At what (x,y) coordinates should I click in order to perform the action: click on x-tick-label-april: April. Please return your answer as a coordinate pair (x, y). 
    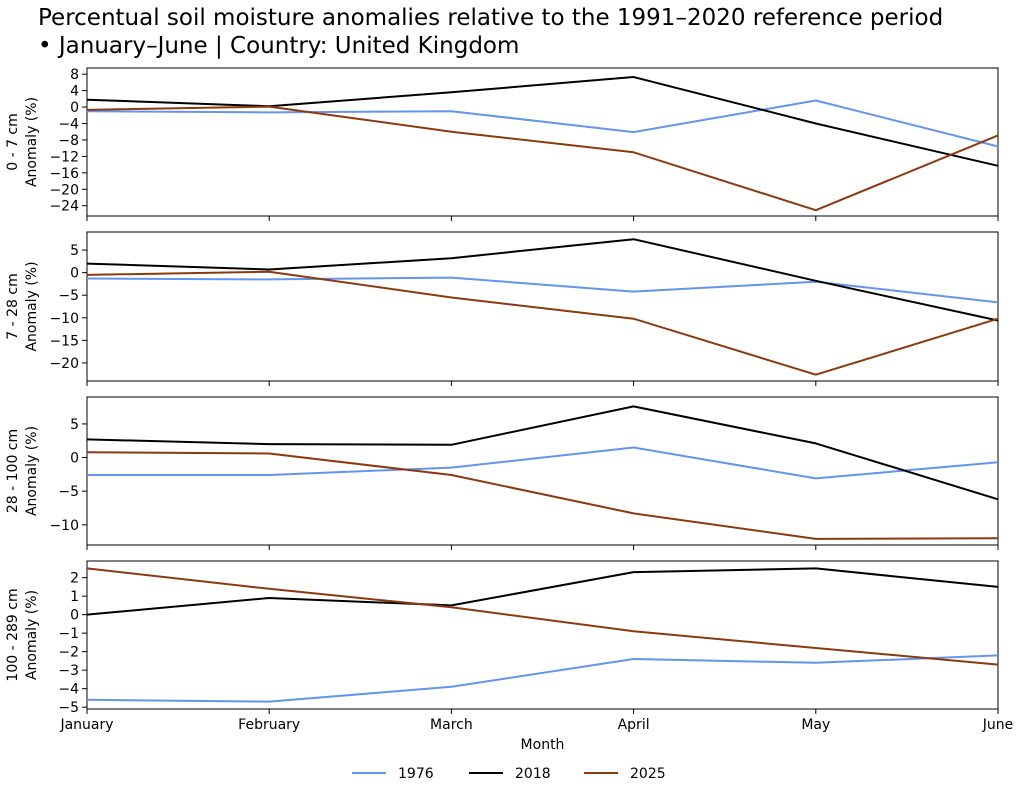
    Looking at the image, I should click on (634, 725).